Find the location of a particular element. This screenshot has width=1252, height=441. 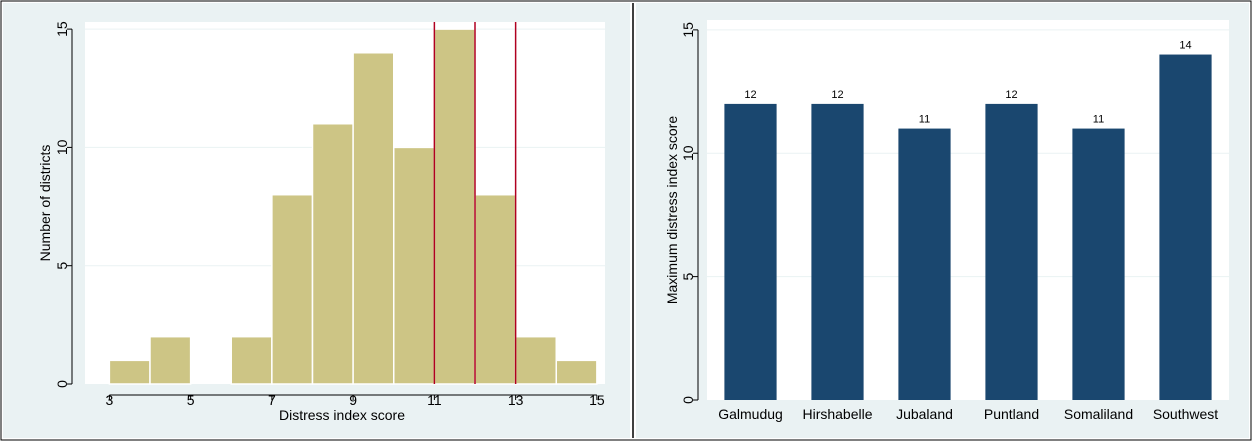

histogram-reference-lines is located at coordinates (475, 203).